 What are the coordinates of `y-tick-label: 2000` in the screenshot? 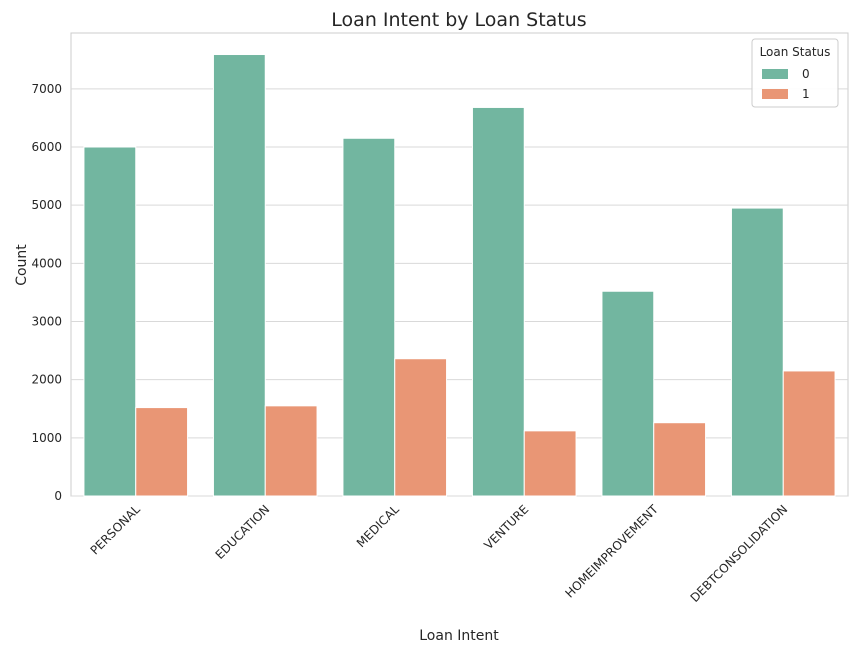 It's located at (46, 380).